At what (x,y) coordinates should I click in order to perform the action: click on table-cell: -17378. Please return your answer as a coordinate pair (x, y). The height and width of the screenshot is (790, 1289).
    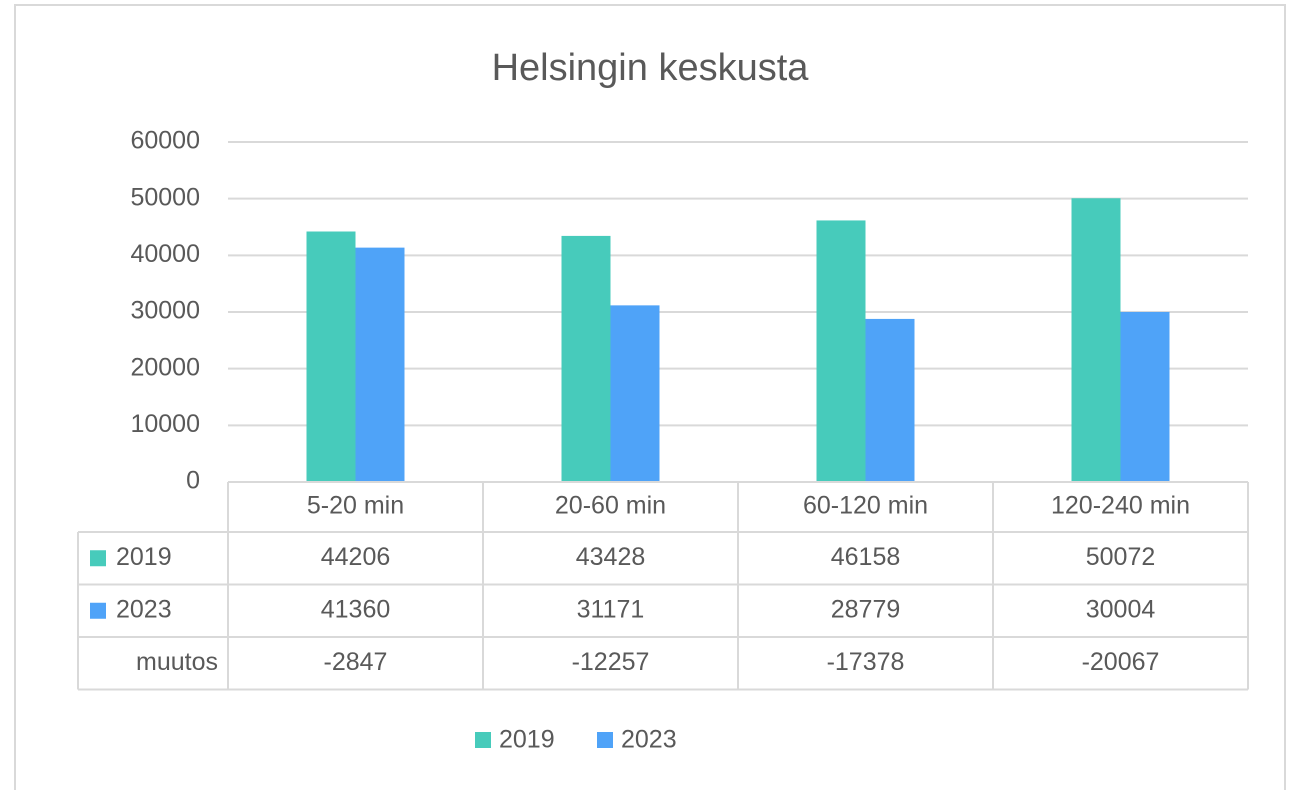
    Looking at the image, I should click on (866, 662).